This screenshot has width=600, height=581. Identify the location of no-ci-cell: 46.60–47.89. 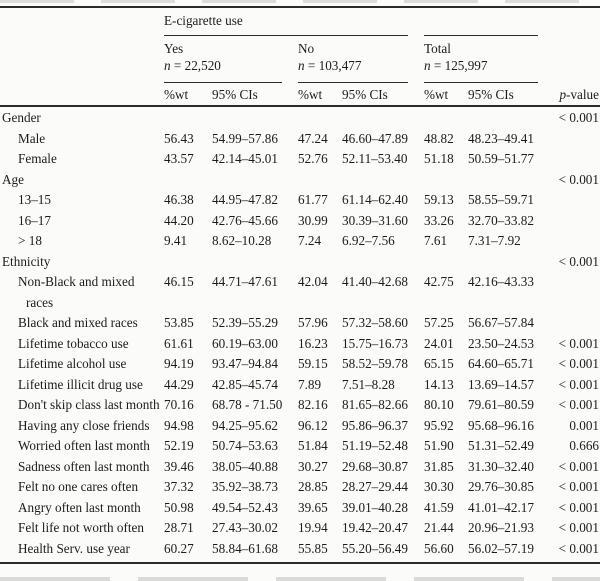
(375, 138).